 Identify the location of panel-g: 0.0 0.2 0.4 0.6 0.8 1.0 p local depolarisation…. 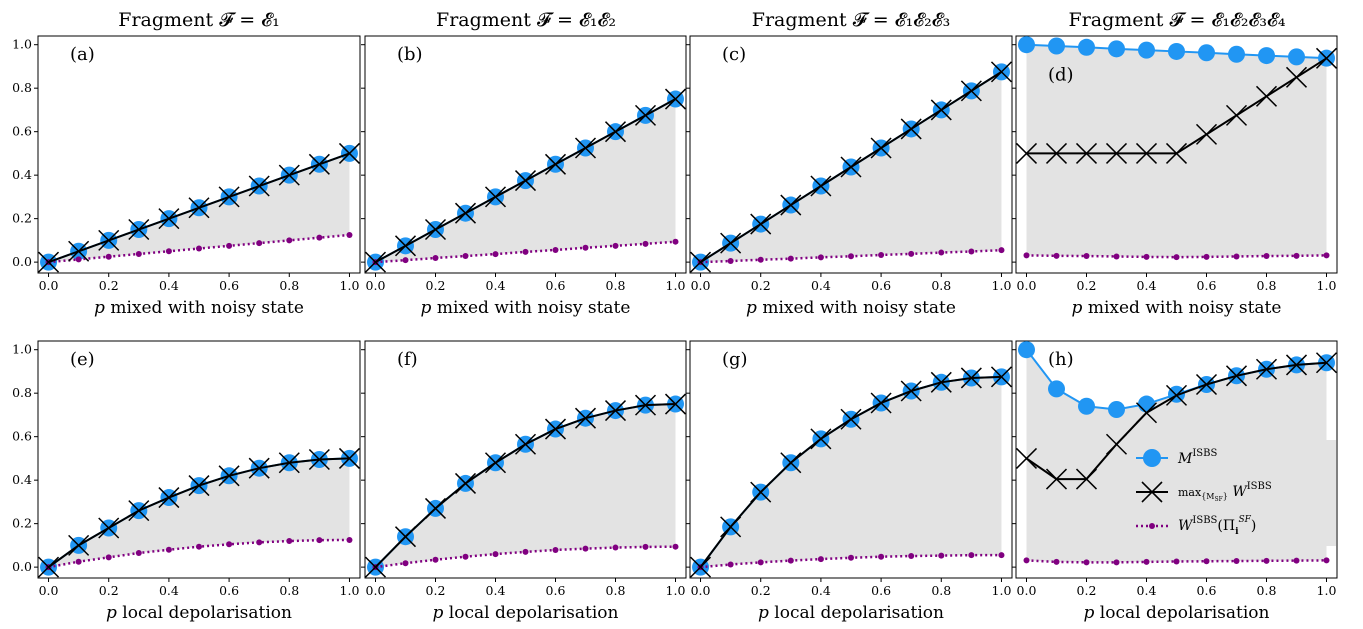
(849, 481).